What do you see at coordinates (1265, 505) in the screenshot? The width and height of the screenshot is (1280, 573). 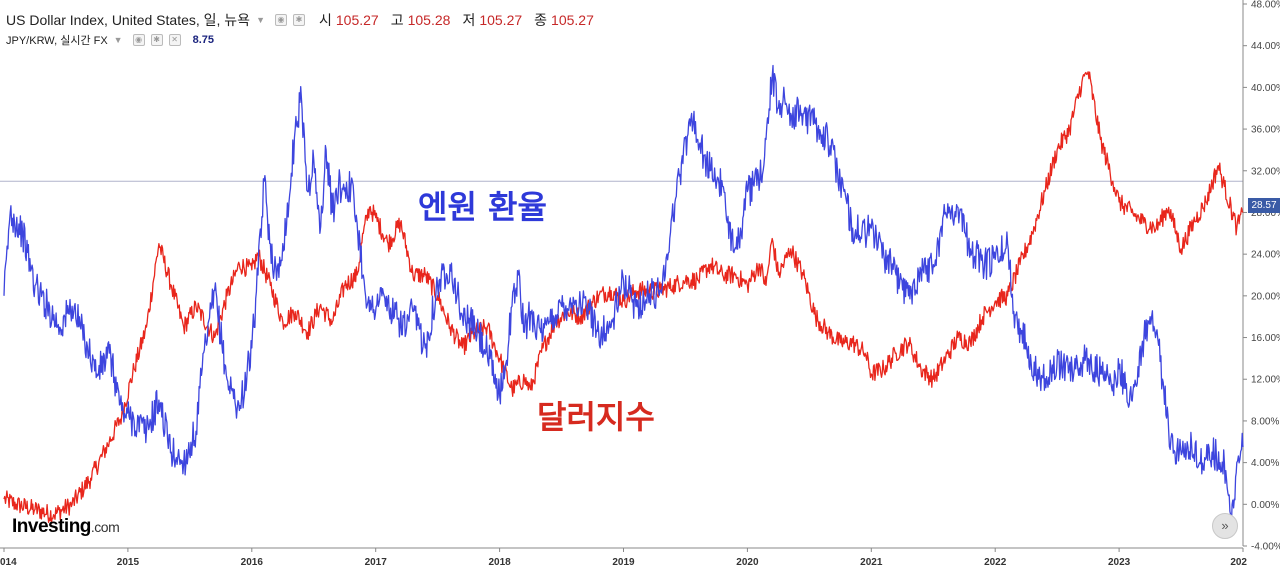 I see `y-tick-label: 0.00%` at bounding box center [1265, 505].